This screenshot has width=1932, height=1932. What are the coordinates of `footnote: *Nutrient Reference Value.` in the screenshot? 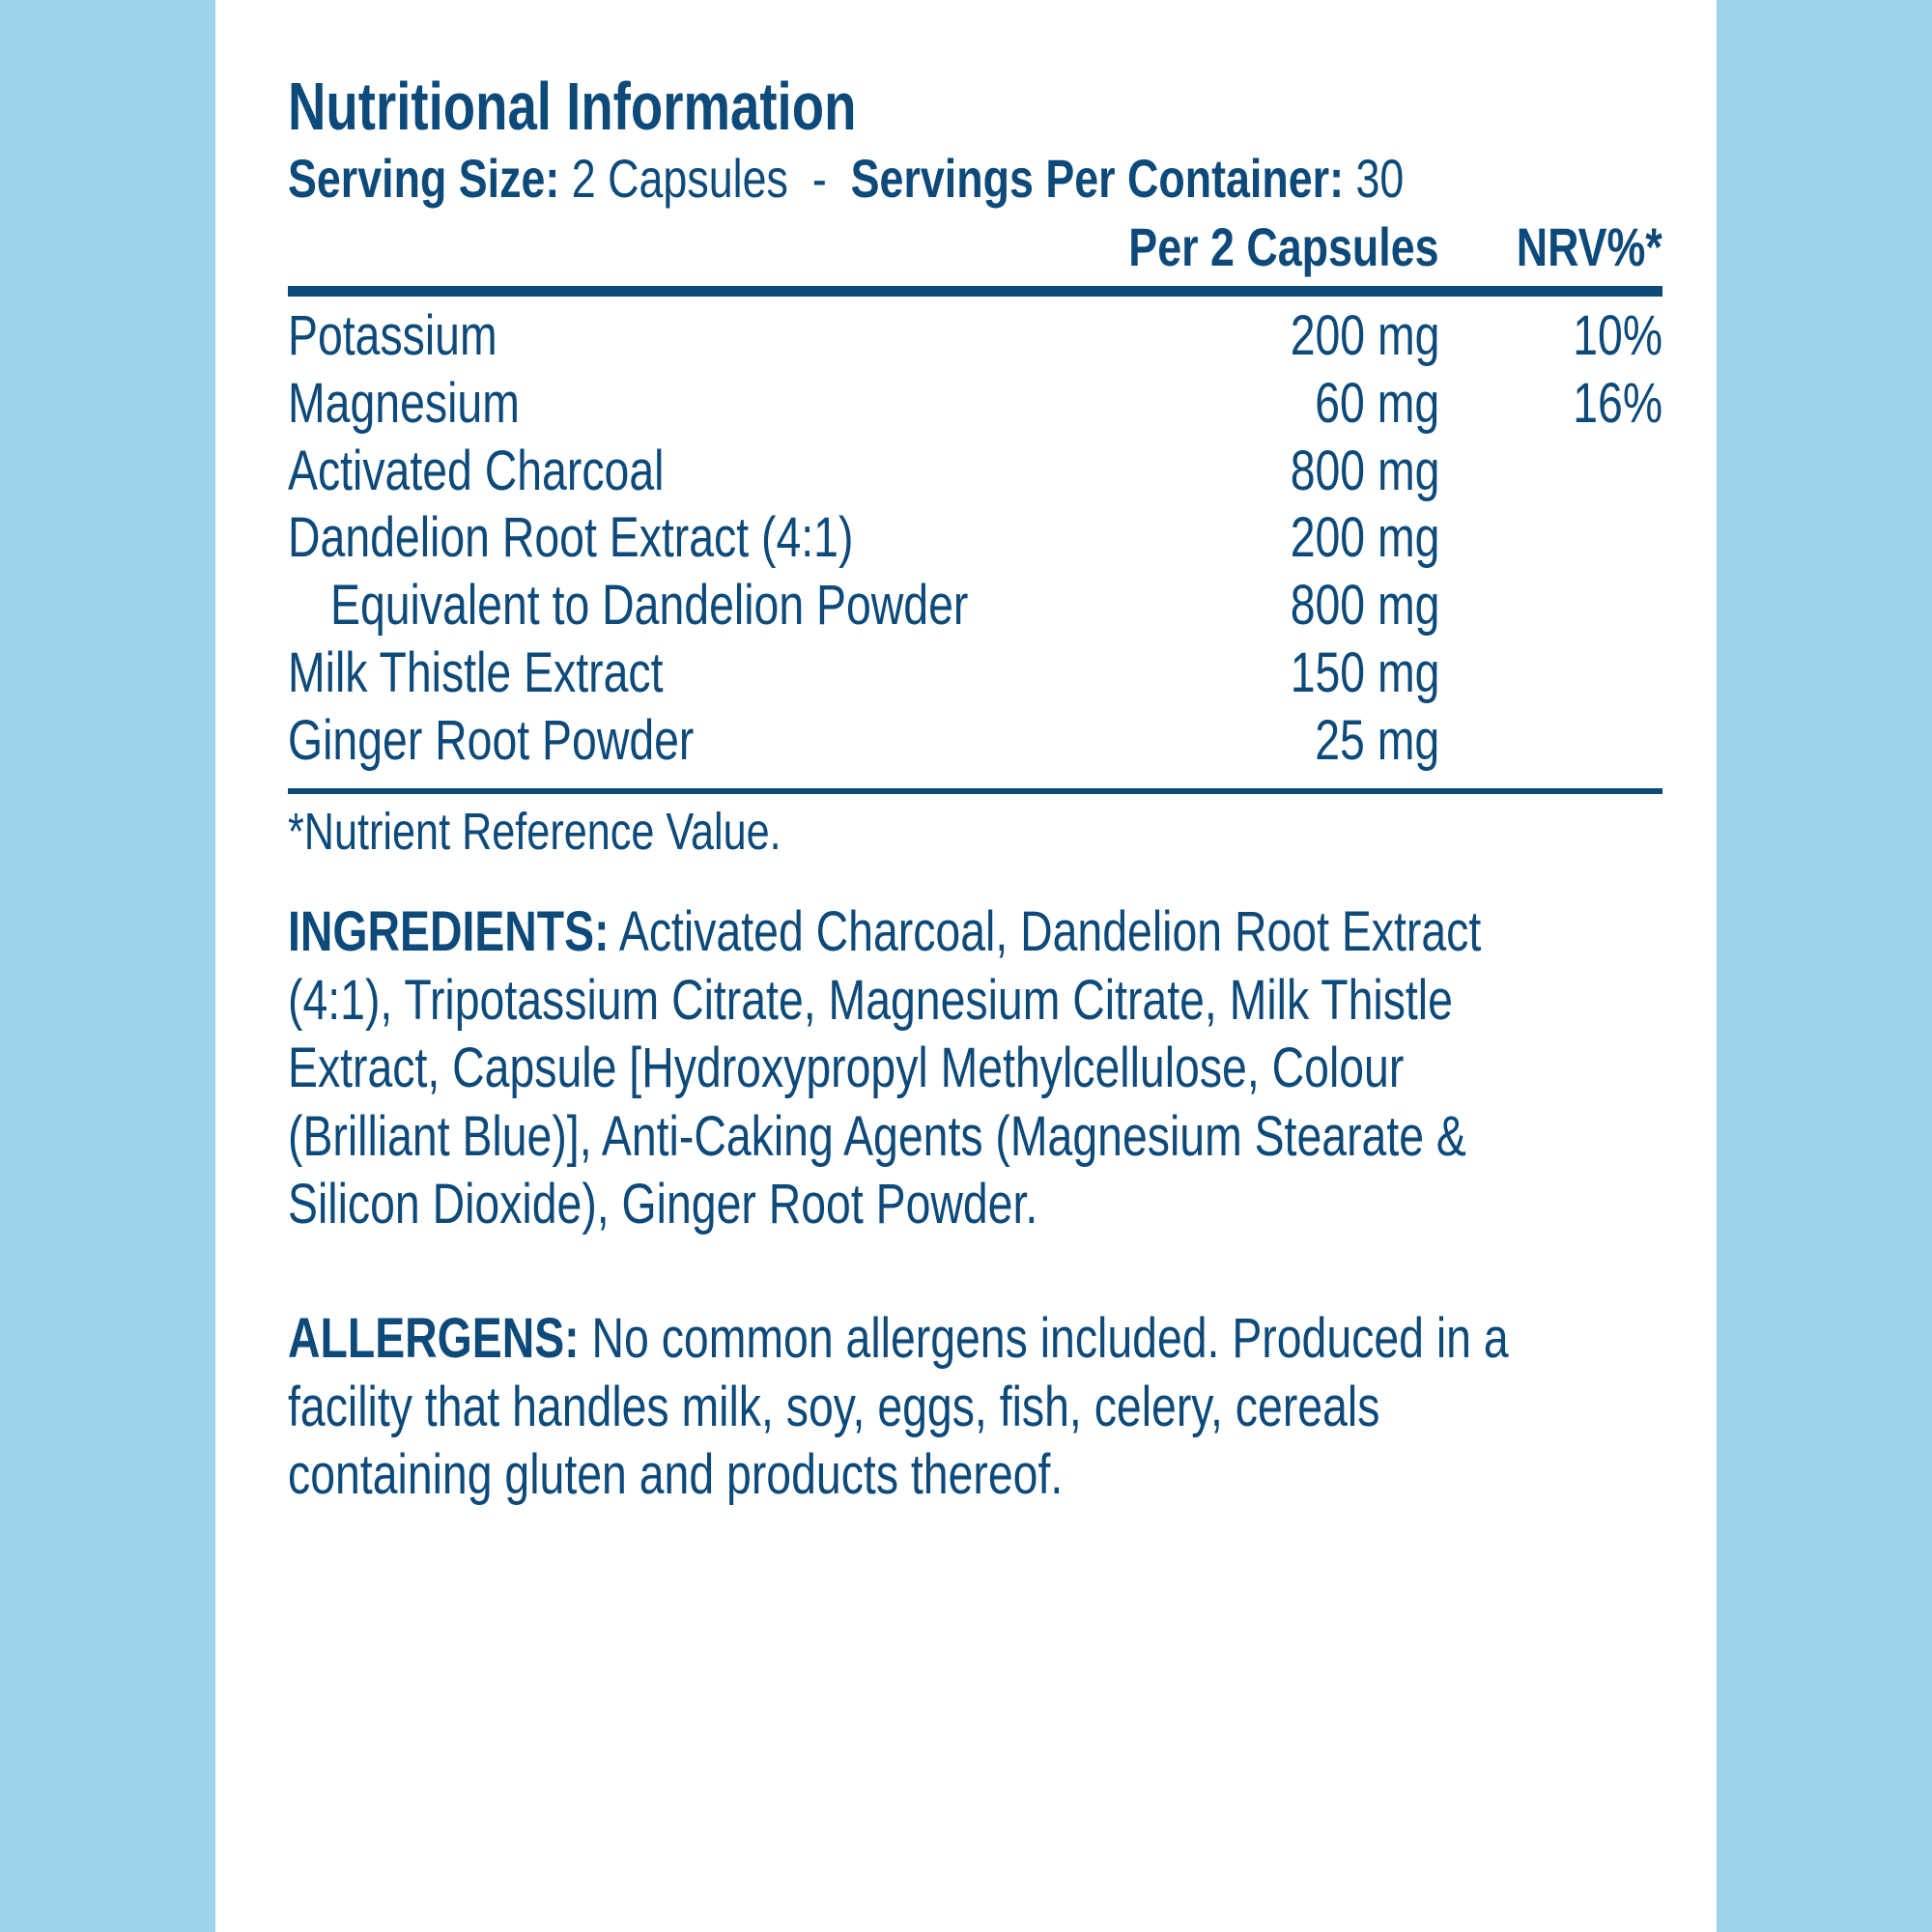 It's located at (534, 832).